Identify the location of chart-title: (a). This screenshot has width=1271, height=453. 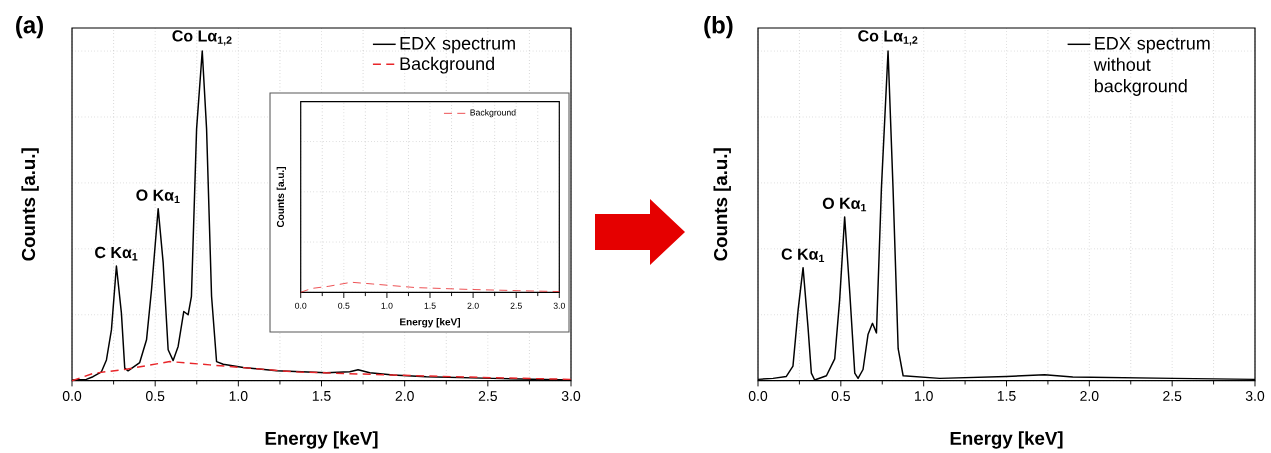
(29, 27).